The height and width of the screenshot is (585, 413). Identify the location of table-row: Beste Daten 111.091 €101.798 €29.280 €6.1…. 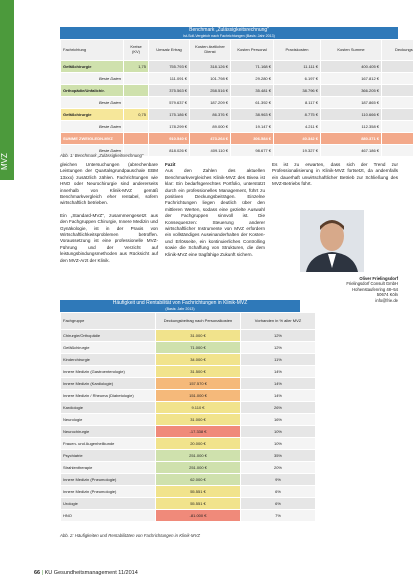
(236, 78).